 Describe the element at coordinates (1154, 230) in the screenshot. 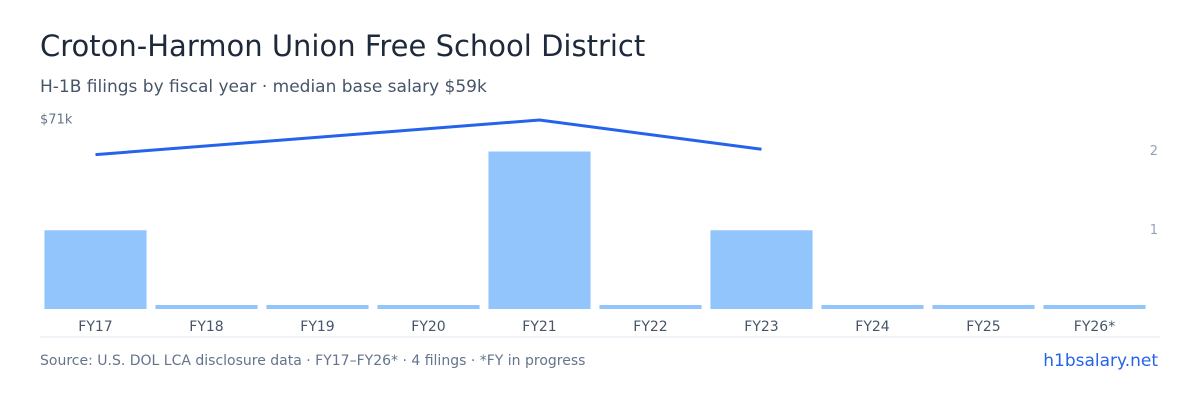

I see `y2-tick-label: 1` at that location.